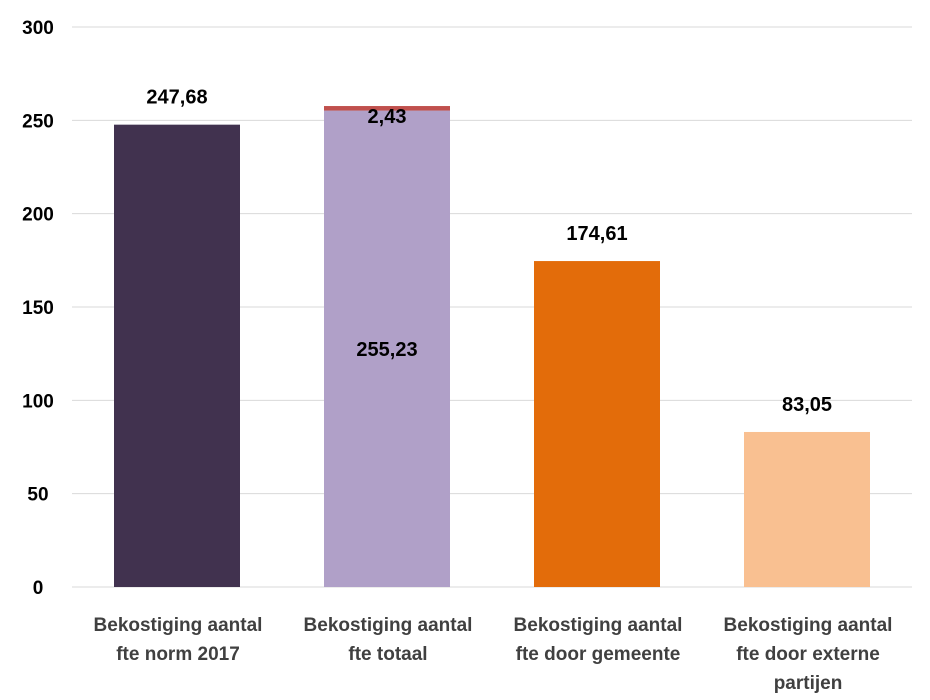  I want to click on data-label: 255,23, so click(386, 350).